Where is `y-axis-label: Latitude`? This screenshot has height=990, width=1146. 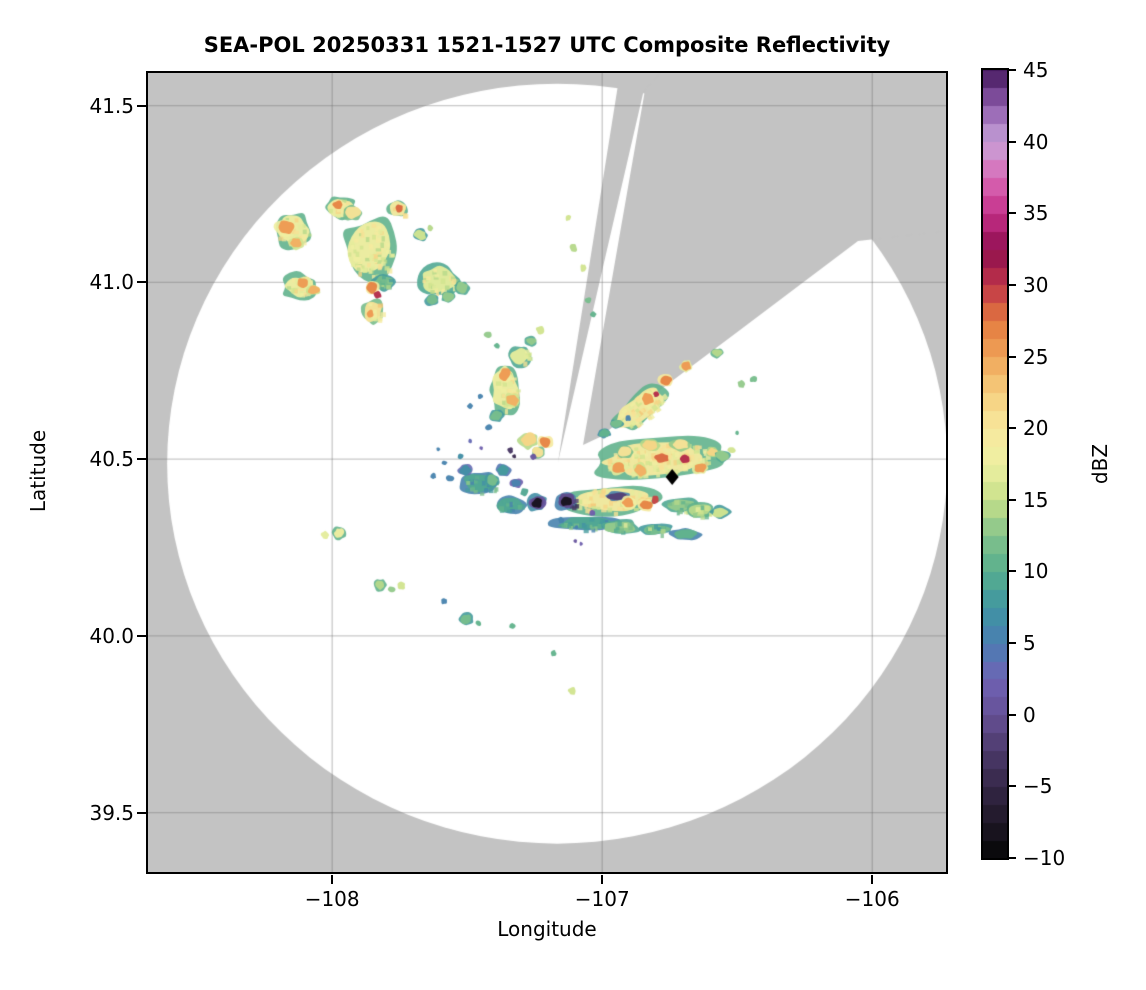 y-axis-label: Latitude is located at coordinates (38, 471).